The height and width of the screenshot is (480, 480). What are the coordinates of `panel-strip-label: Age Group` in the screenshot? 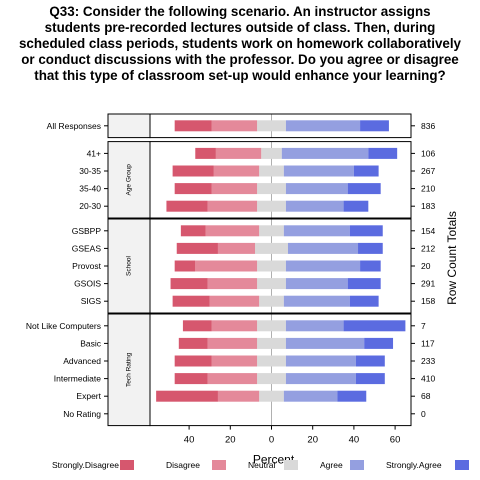 It's located at (129, 180).